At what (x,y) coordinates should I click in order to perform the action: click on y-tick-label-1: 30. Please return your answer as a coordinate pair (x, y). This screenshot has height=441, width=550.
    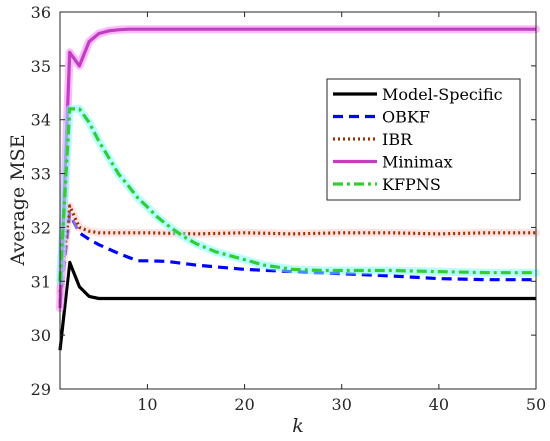
    Looking at the image, I should click on (41, 335).